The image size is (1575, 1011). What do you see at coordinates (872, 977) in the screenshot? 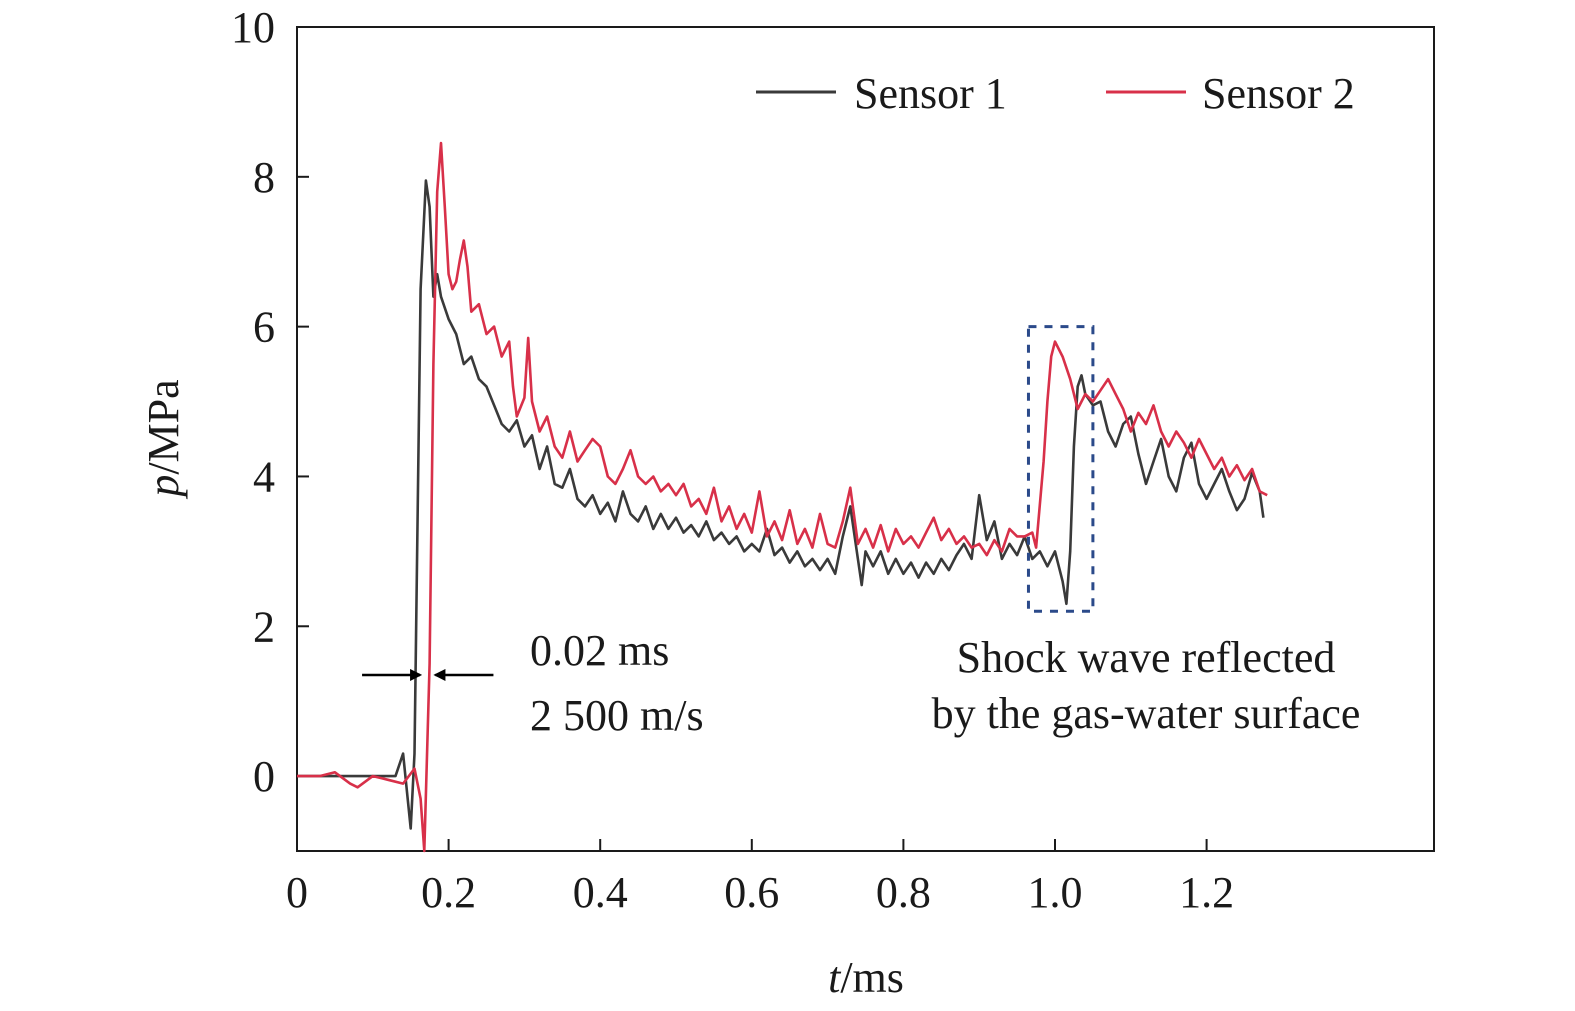
I see `x-axis-unit: /ms` at bounding box center [872, 977].